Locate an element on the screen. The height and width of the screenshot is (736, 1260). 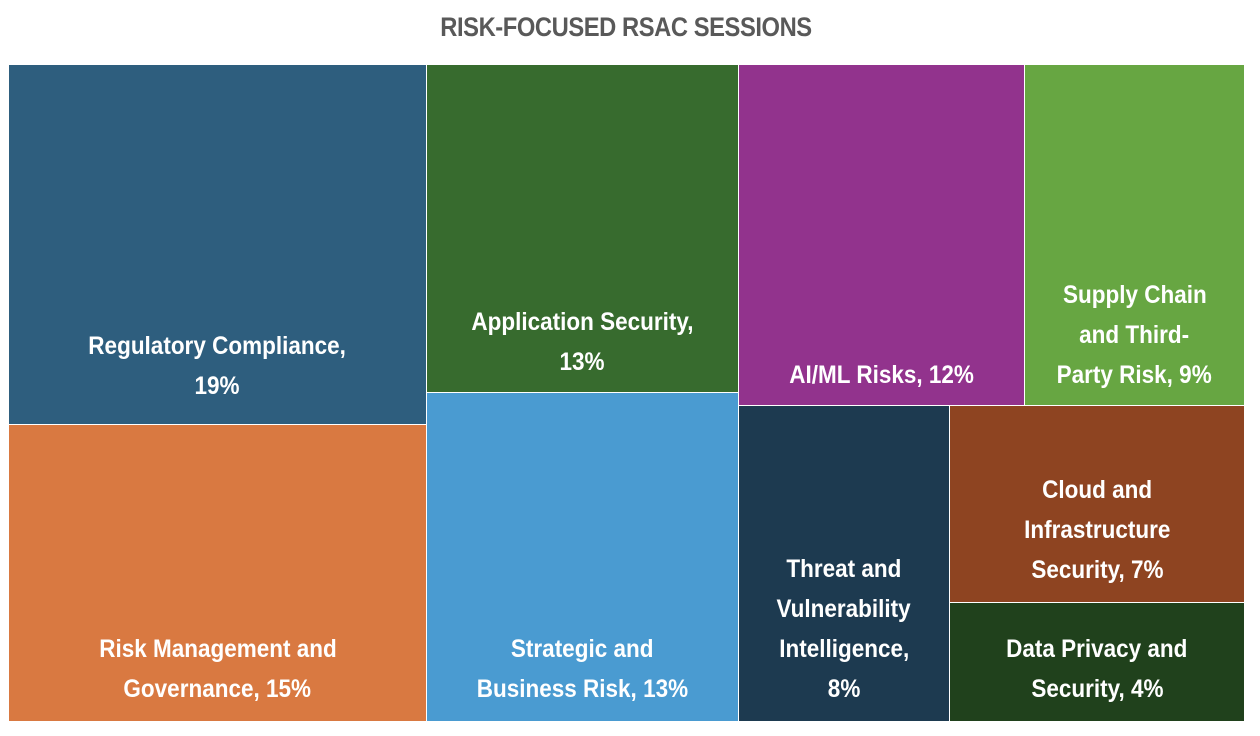
tile-label: Strategic and is located at coordinates (582, 649).